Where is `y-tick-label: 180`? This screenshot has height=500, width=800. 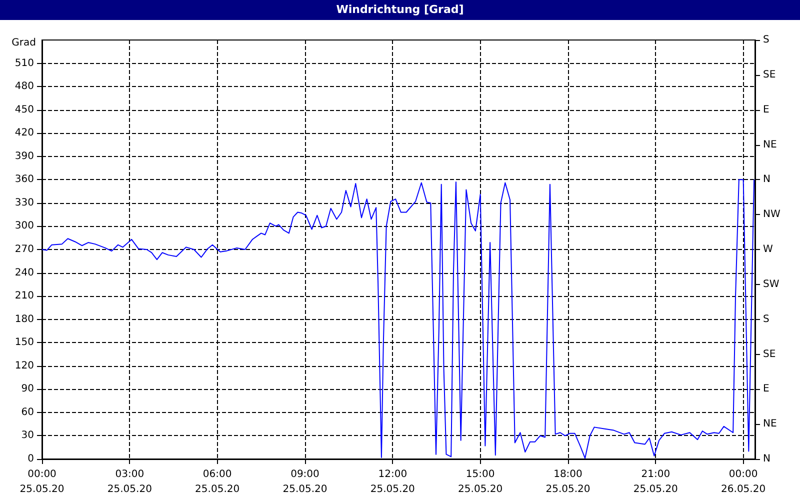
y-tick-label: 180 is located at coordinates (24, 319).